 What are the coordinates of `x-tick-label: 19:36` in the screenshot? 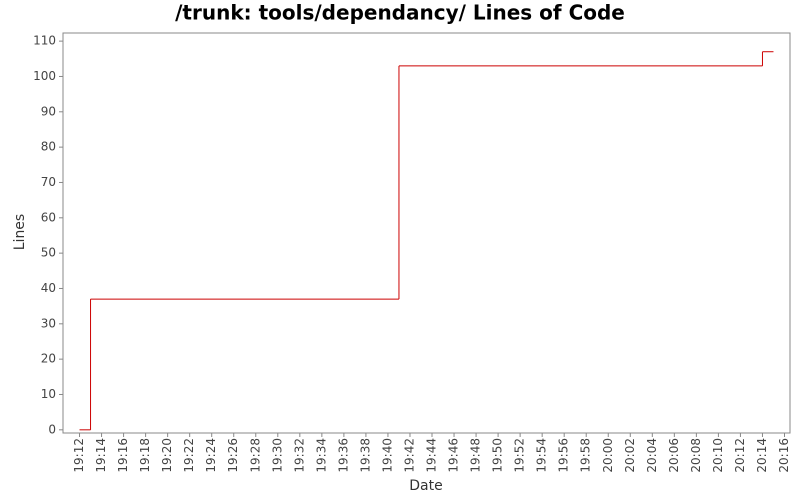 It's located at (343, 455).